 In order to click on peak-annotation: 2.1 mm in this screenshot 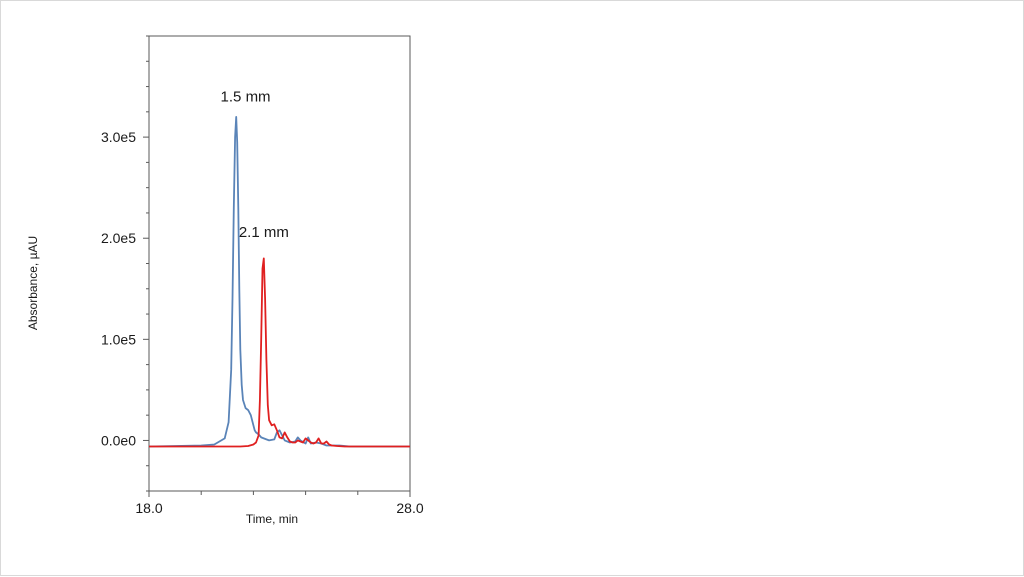, I will do `click(264, 232)`.